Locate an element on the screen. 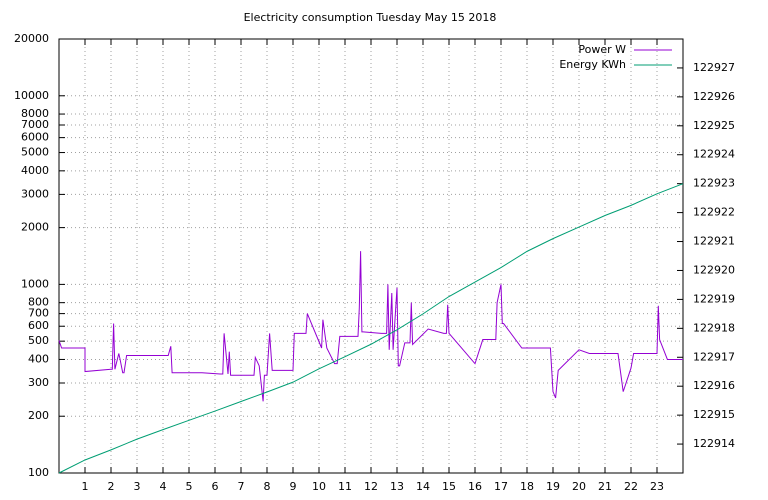 The height and width of the screenshot is (500, 768). y2-tick-label: 122919 is located at coordinates (714, 298).